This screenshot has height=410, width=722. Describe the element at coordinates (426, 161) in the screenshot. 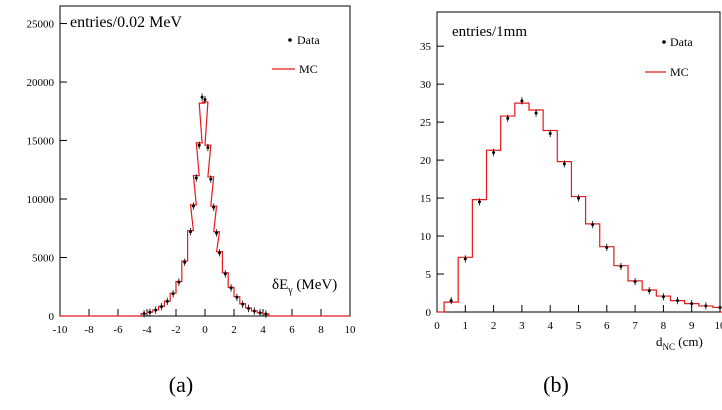

I see `y-tick-label-b-4: 20` at that location.